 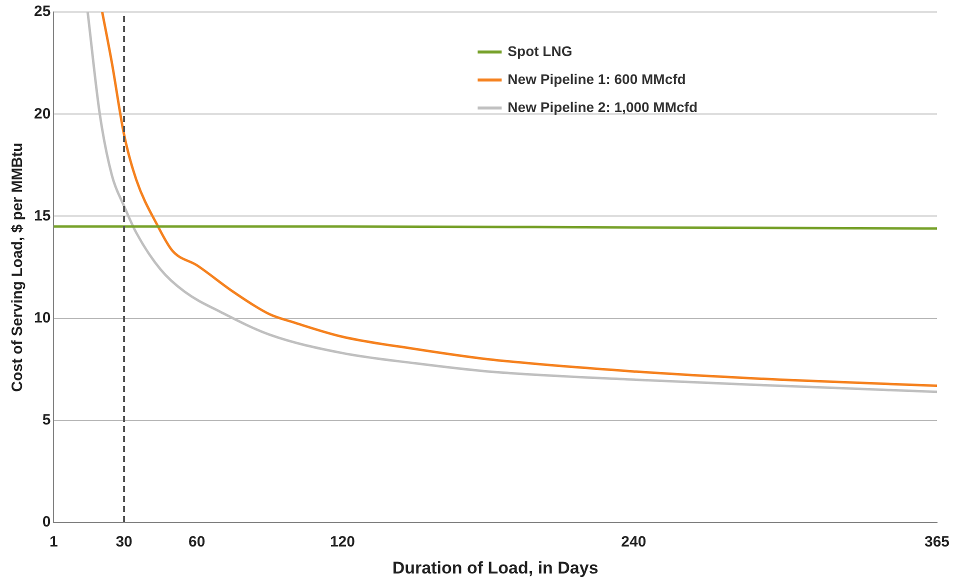 I want to click on y-tick-label: 15, so click(x=42, y=215).